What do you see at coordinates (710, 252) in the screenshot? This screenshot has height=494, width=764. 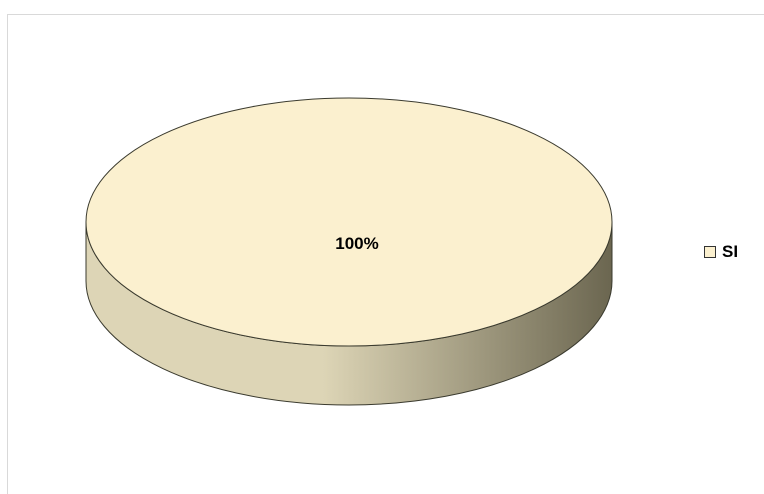 I see `legend-swatch-si` at bounding box center [710, 252].